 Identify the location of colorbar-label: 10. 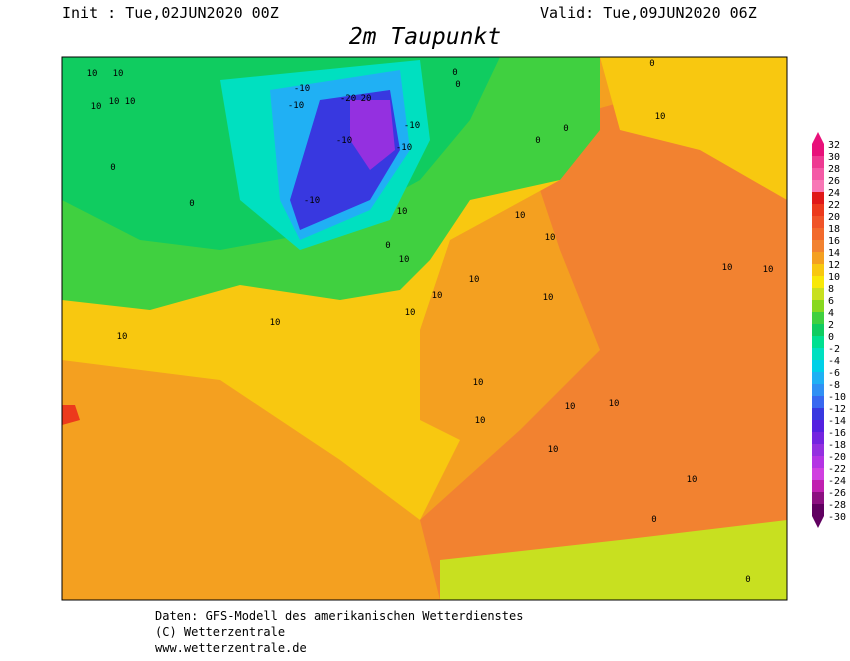
(834, 277).